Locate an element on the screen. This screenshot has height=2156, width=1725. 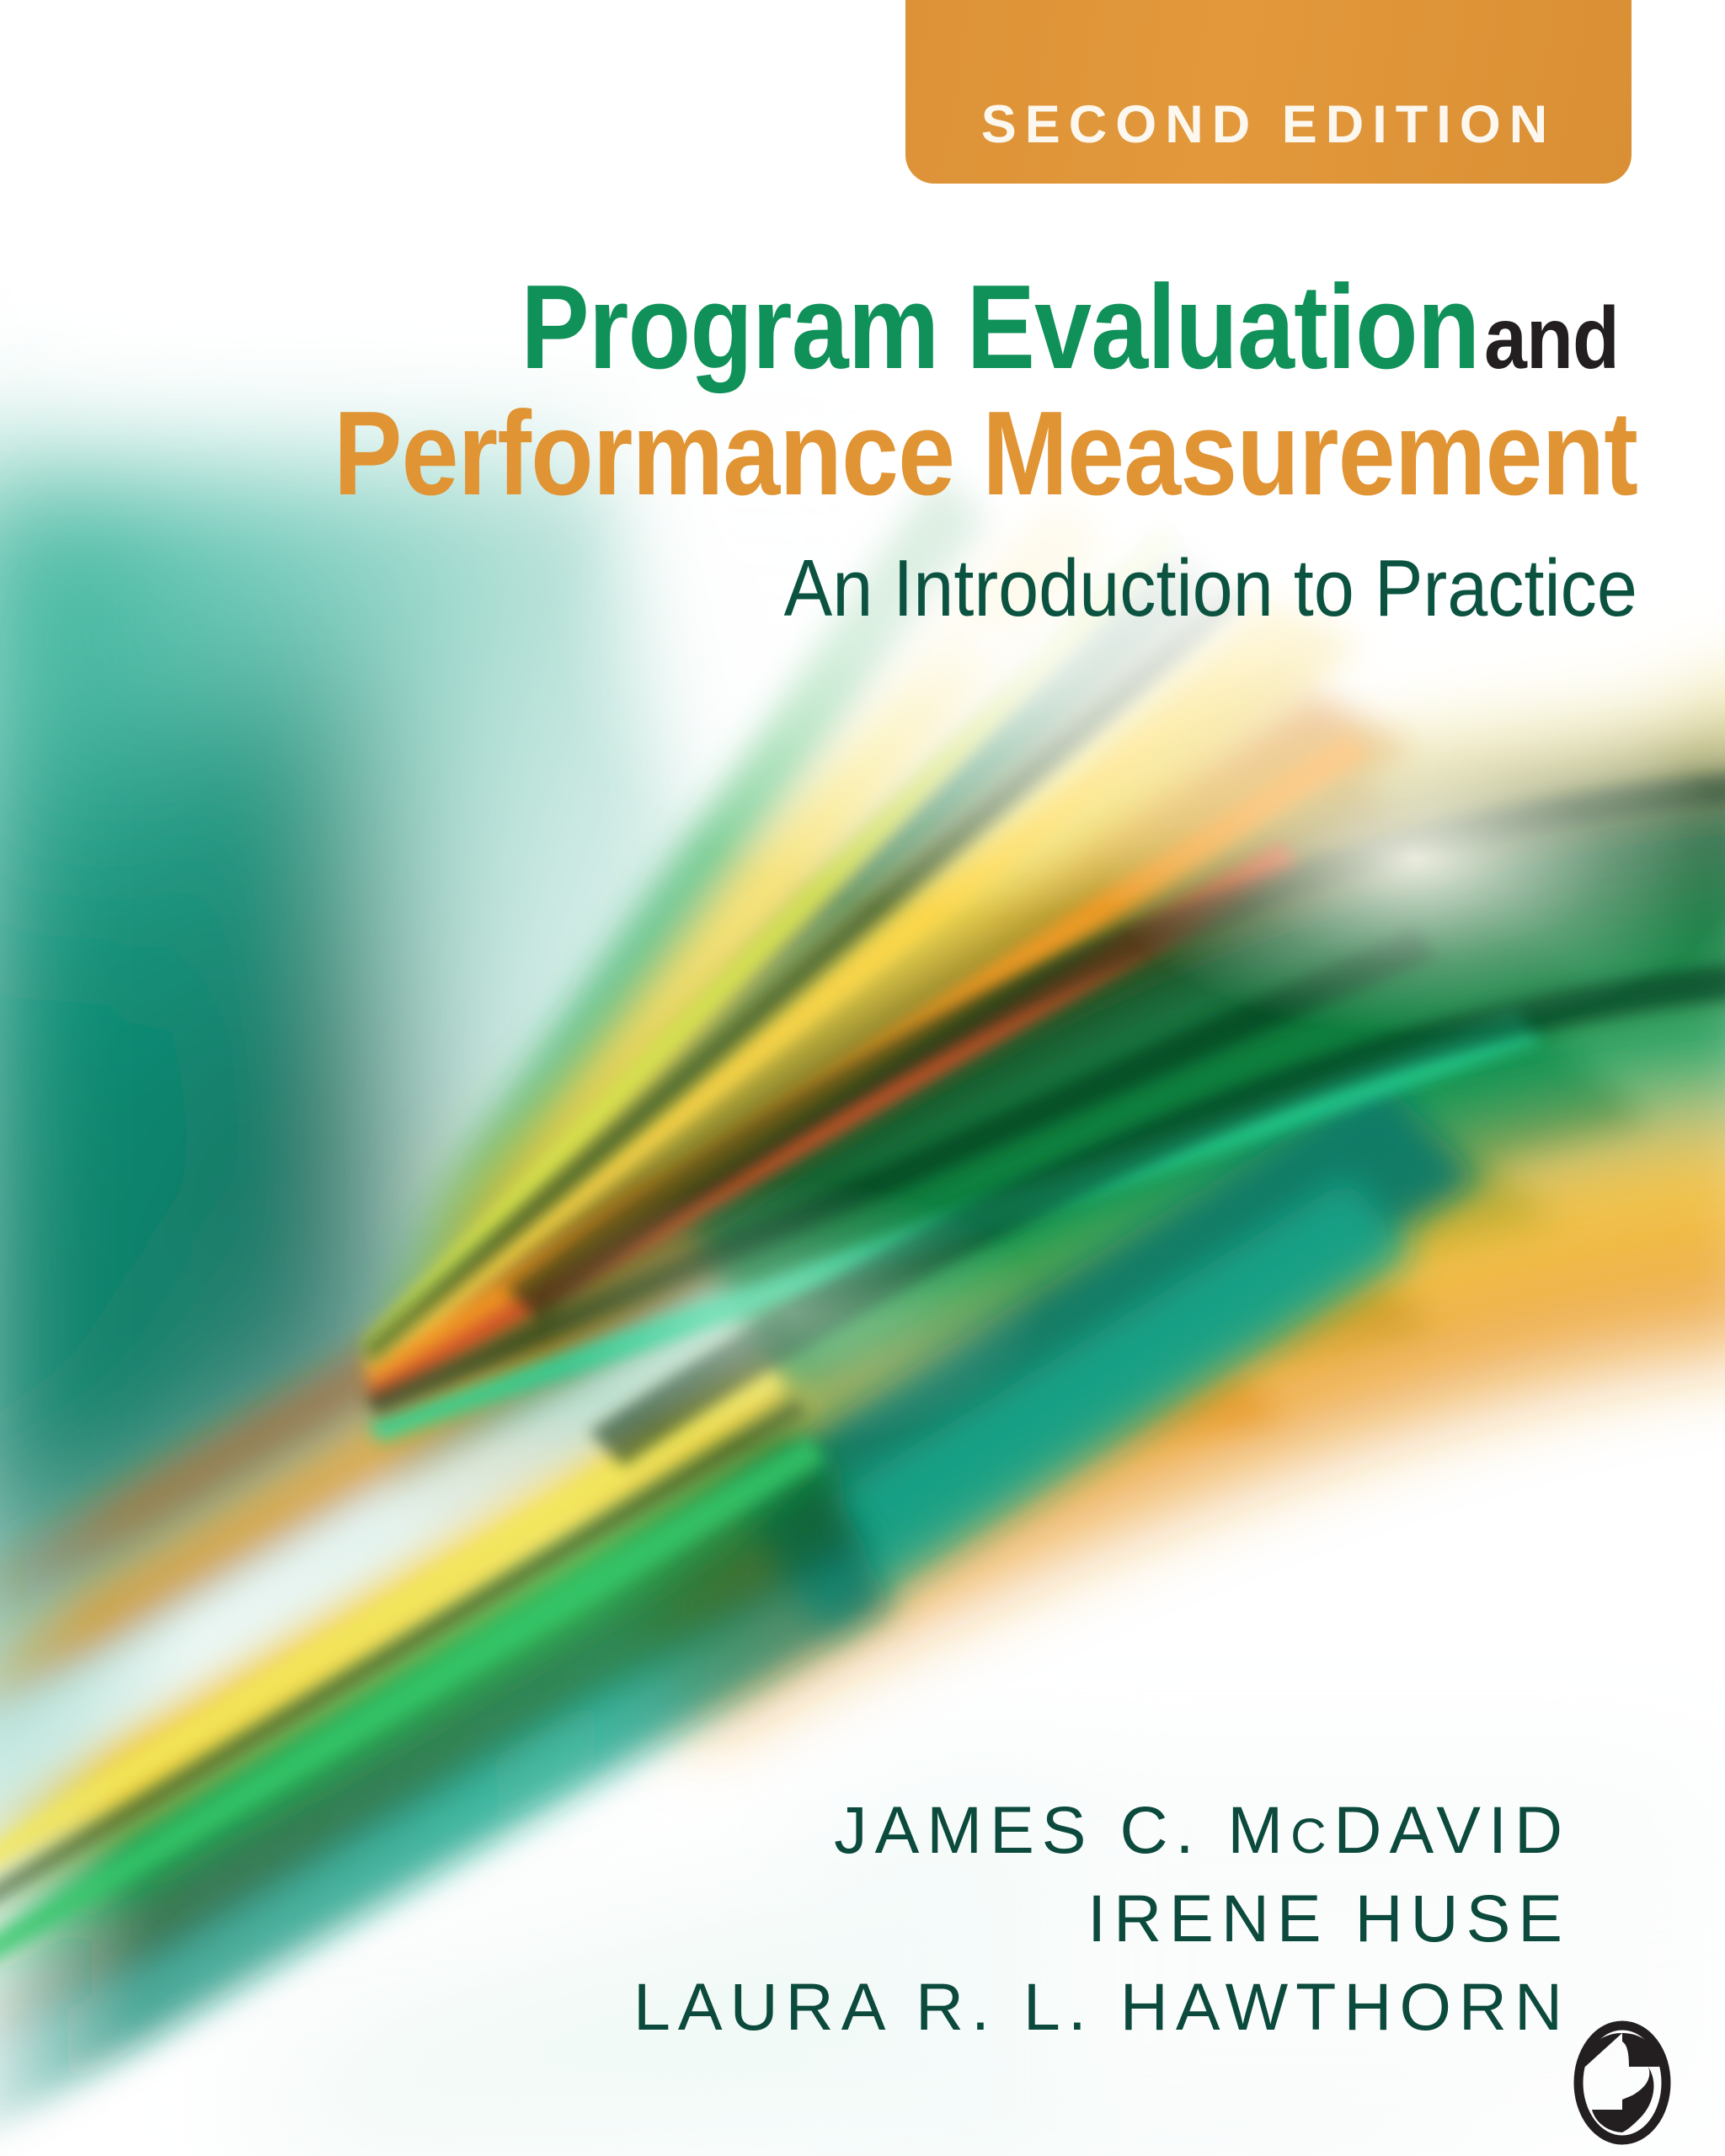
sage-publisher-logo is located at coordinates (1622, 2083).